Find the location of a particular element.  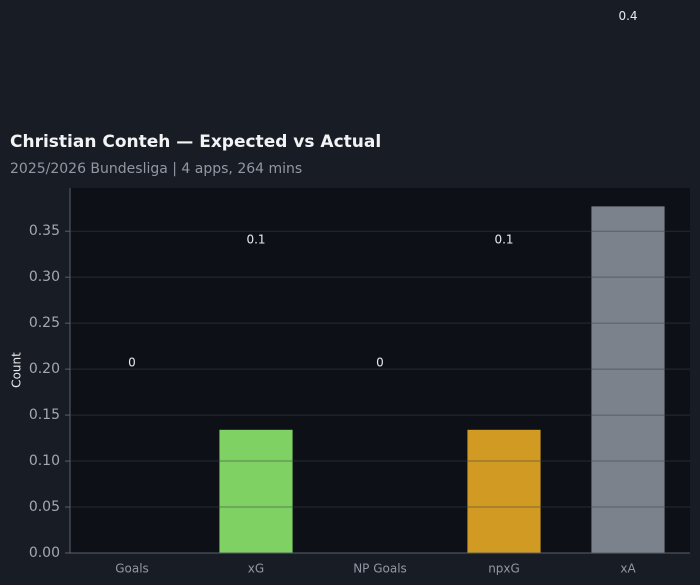

y-tick-label: 0.15 is located at coordinates (44, 415).